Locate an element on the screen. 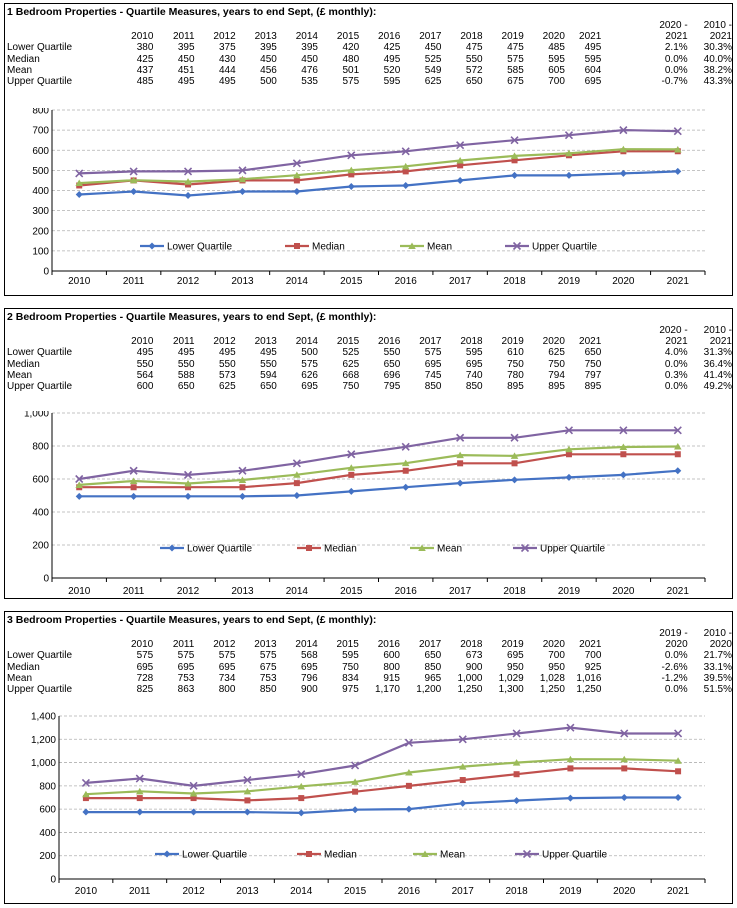  value-cell: 425 is located at coordinates (145, 59).